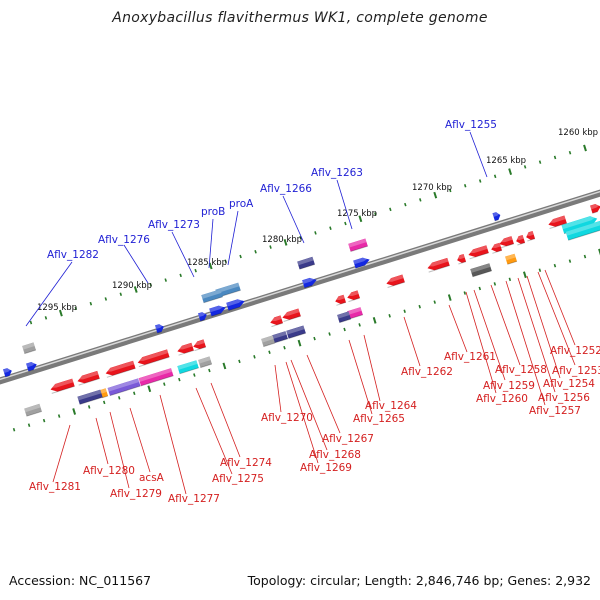  What do you see at coordinates (576, 371) in the screenshot?
I see `gene-label: Aflv_1253` at bounding box center [576, 371].